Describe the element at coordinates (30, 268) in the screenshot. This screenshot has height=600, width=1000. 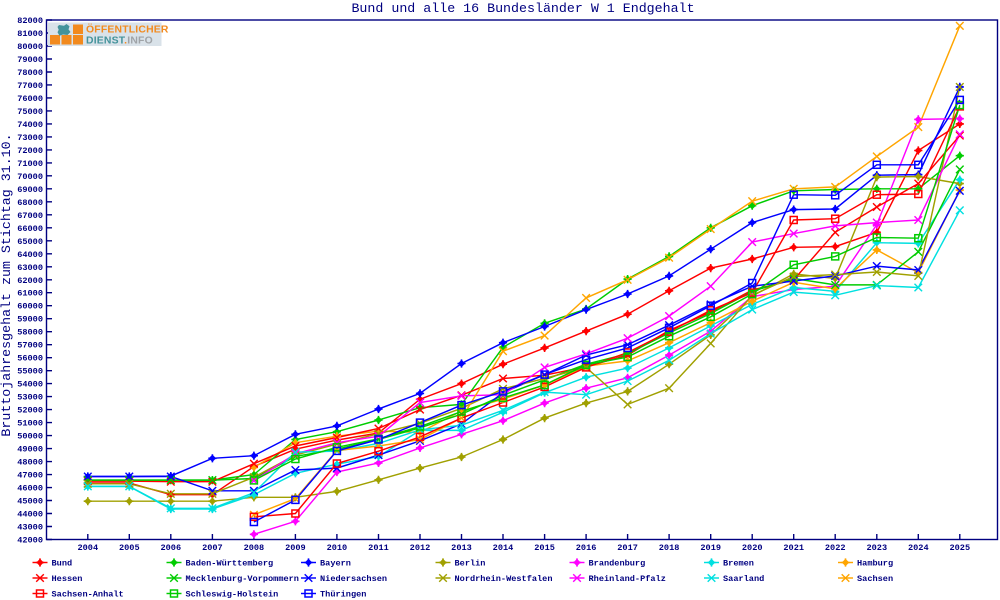
I see `svg-text: 63000` at that location.